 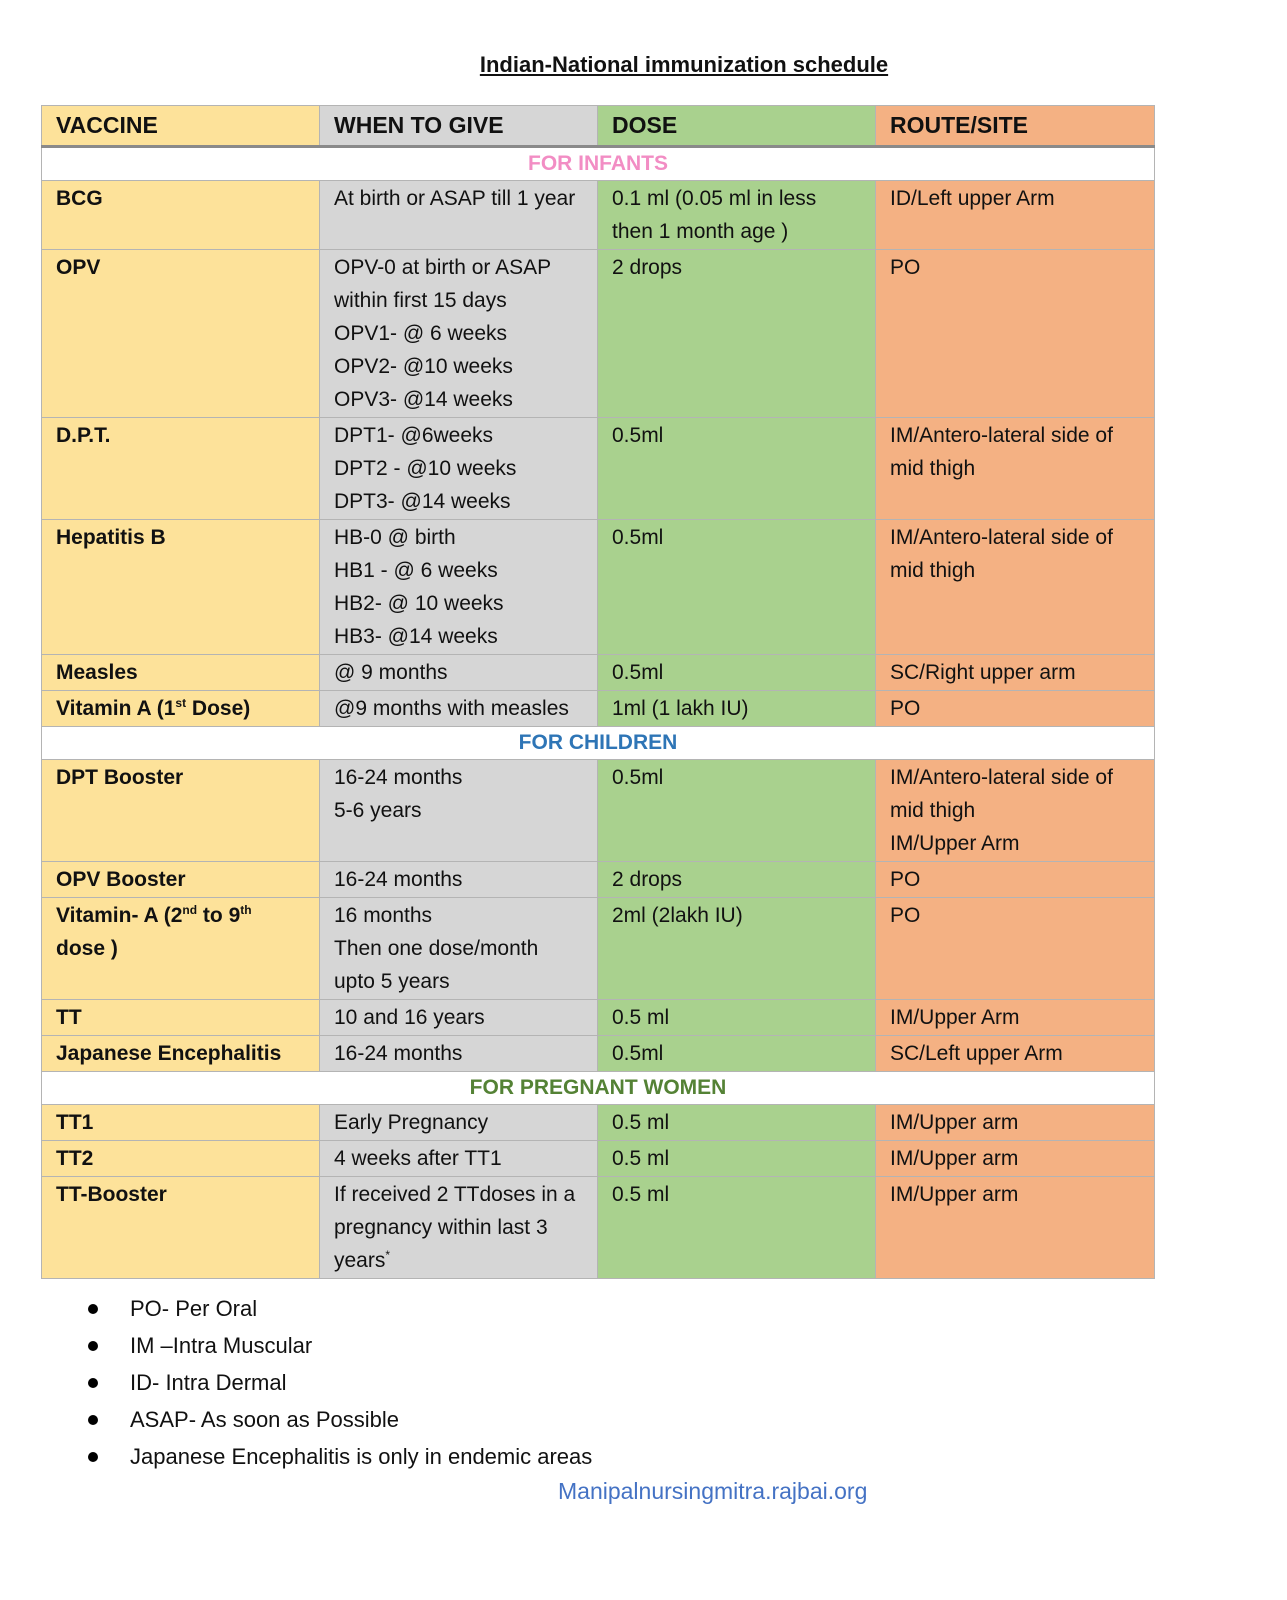 What do you see at coordinates (598, 672) in the screenshot?
I see `table-row: Measles @ 9 months 0.5ml SC/Right upper arm` at bounding box center [598, 672].